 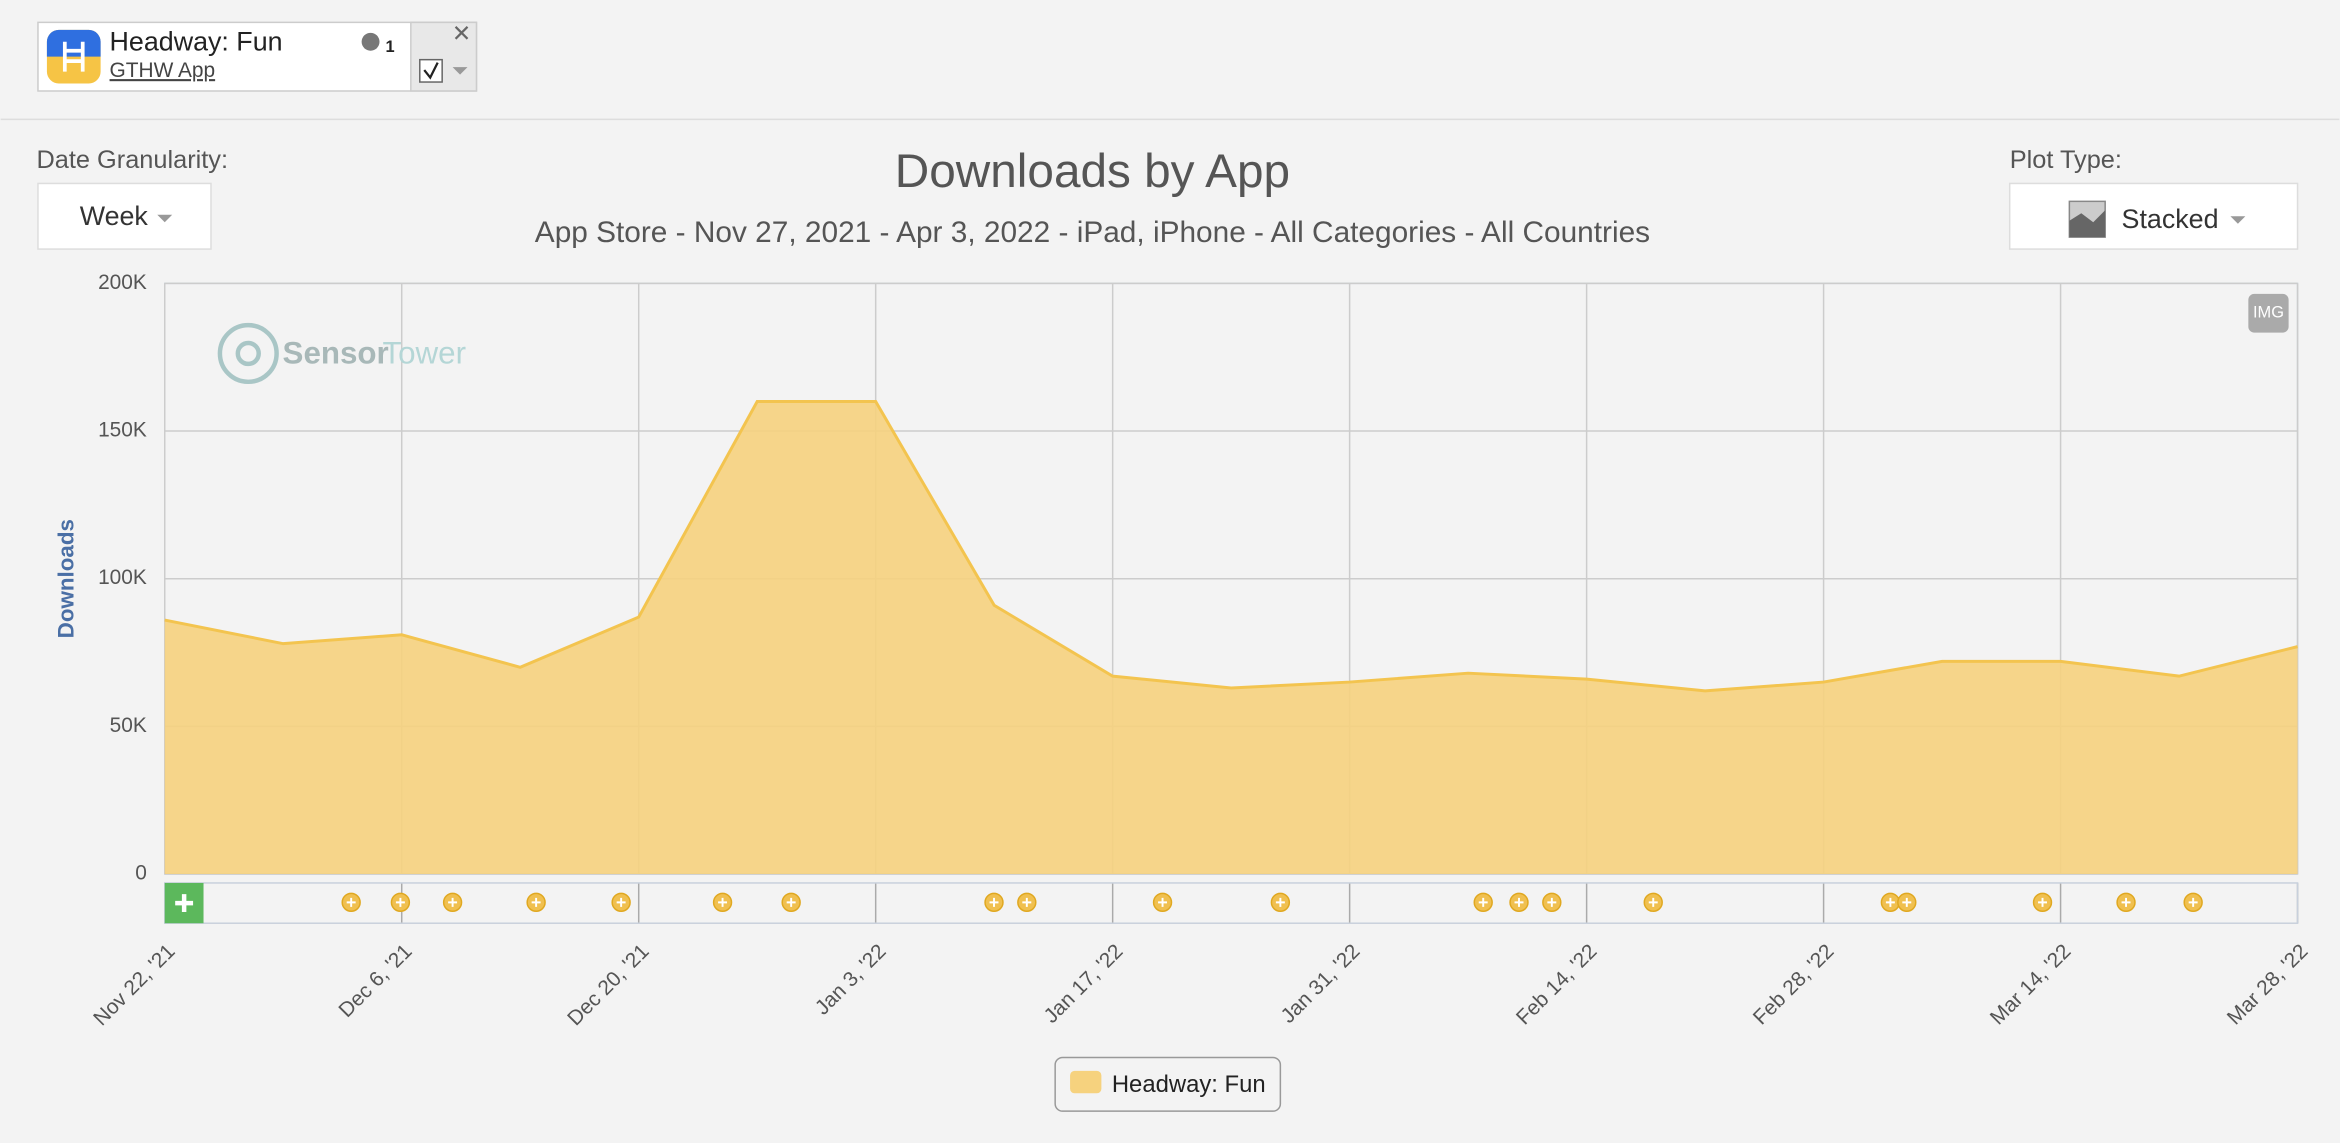 I want to click on watermark-text: Sensor, so click(x=336, y=352).